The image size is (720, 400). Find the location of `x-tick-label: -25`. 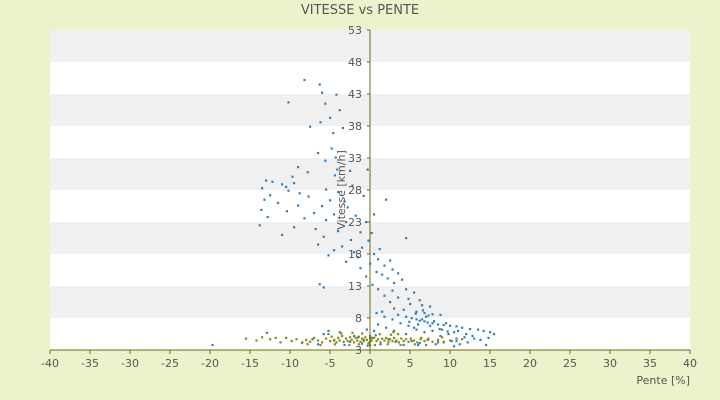

x-tick-label: -25 is located at coordinates (170, 363).